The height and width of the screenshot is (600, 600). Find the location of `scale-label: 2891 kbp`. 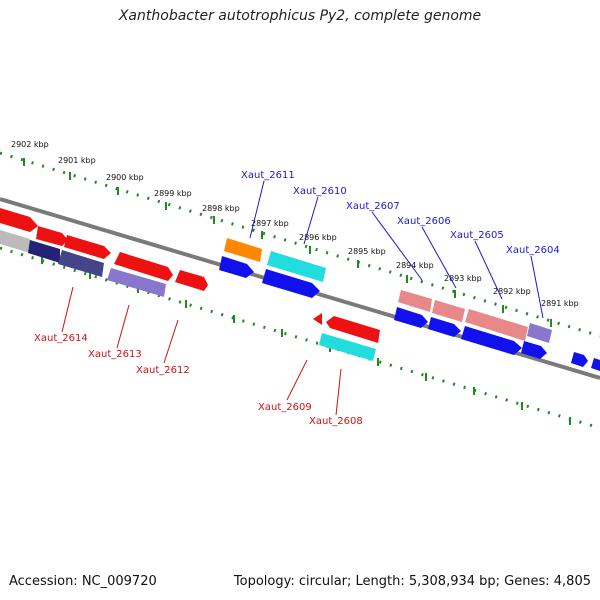

scale-label: 2891 kbp is located at coordinates (560, 303).